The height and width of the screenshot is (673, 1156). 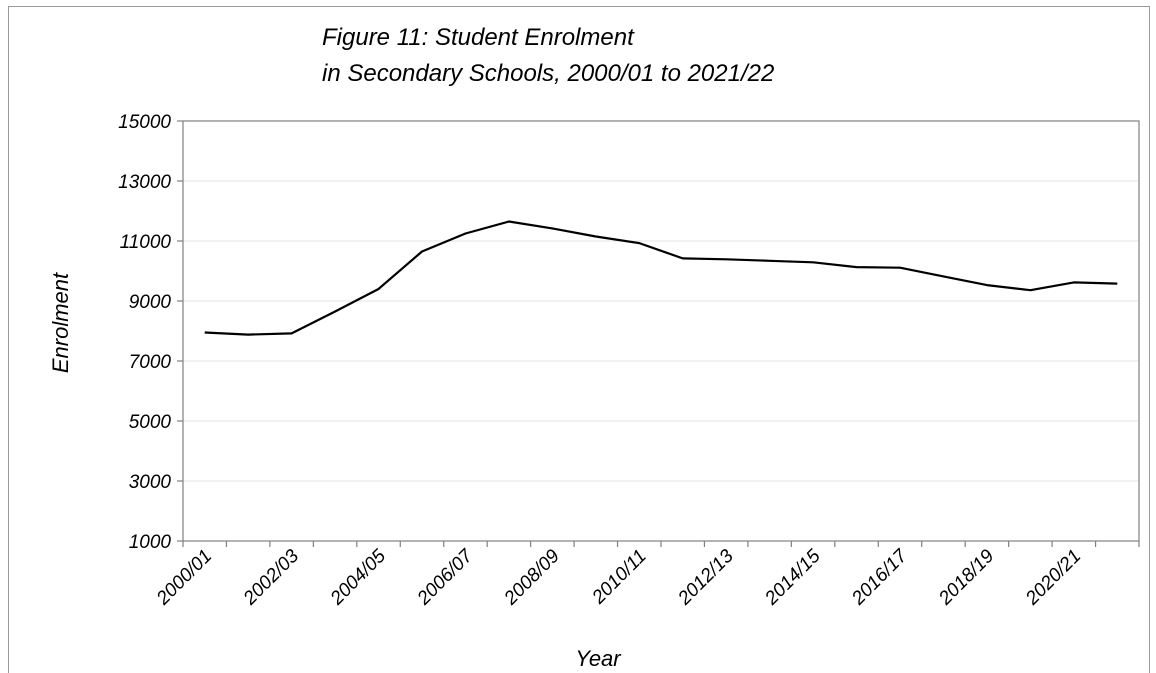 What do you see at coordinates (619, 577) in the screenshot?
I see `x-tick-label: 2010/11` at bounding box center [619, 577].